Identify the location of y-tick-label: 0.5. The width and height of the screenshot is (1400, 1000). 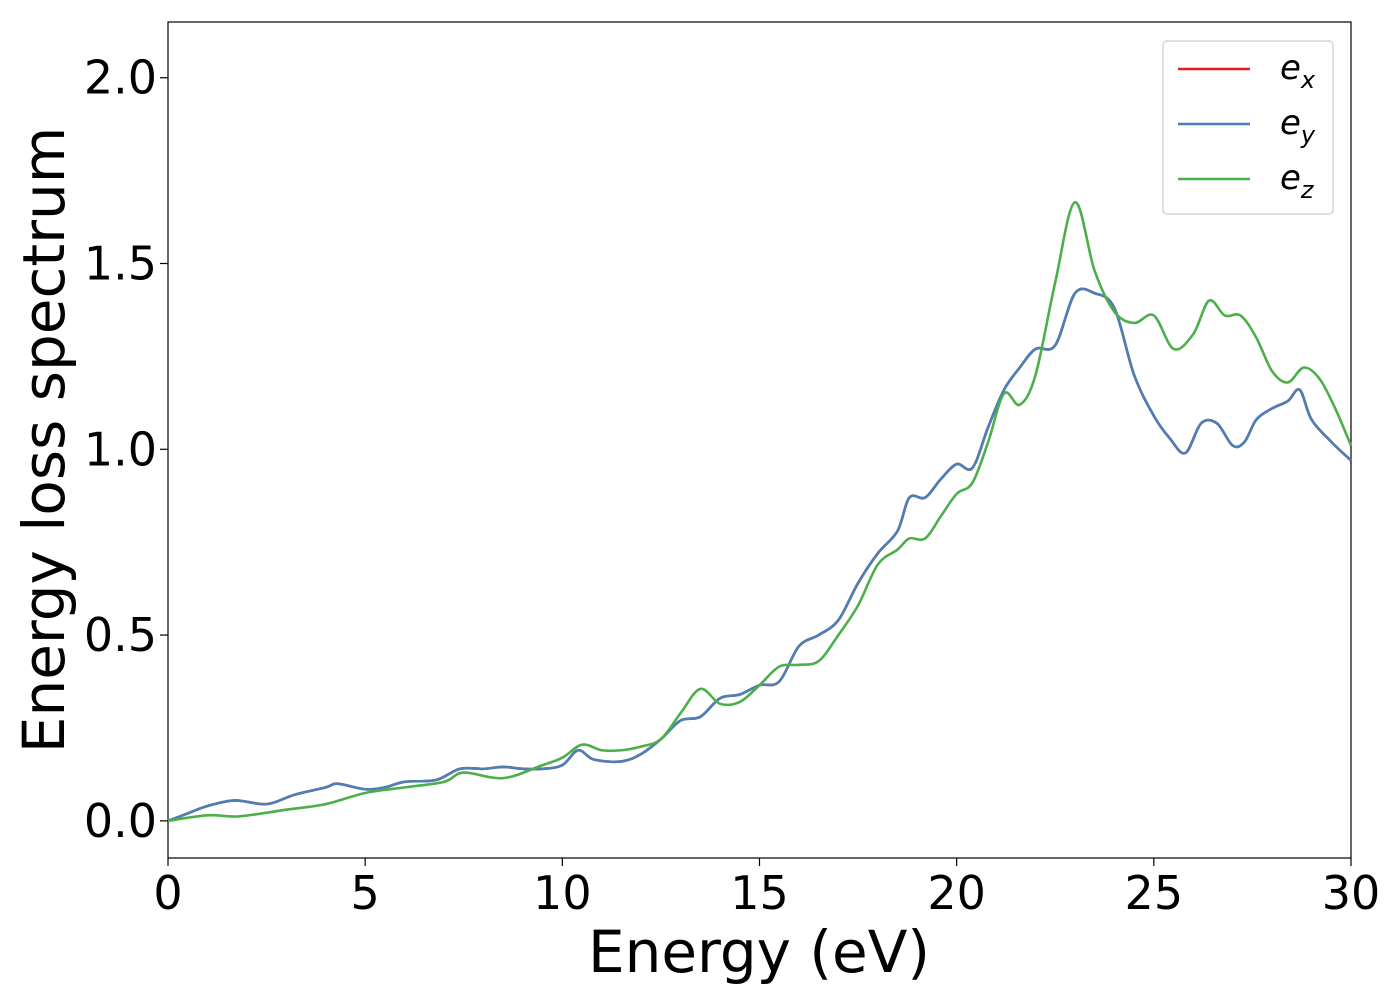
(120, 635).